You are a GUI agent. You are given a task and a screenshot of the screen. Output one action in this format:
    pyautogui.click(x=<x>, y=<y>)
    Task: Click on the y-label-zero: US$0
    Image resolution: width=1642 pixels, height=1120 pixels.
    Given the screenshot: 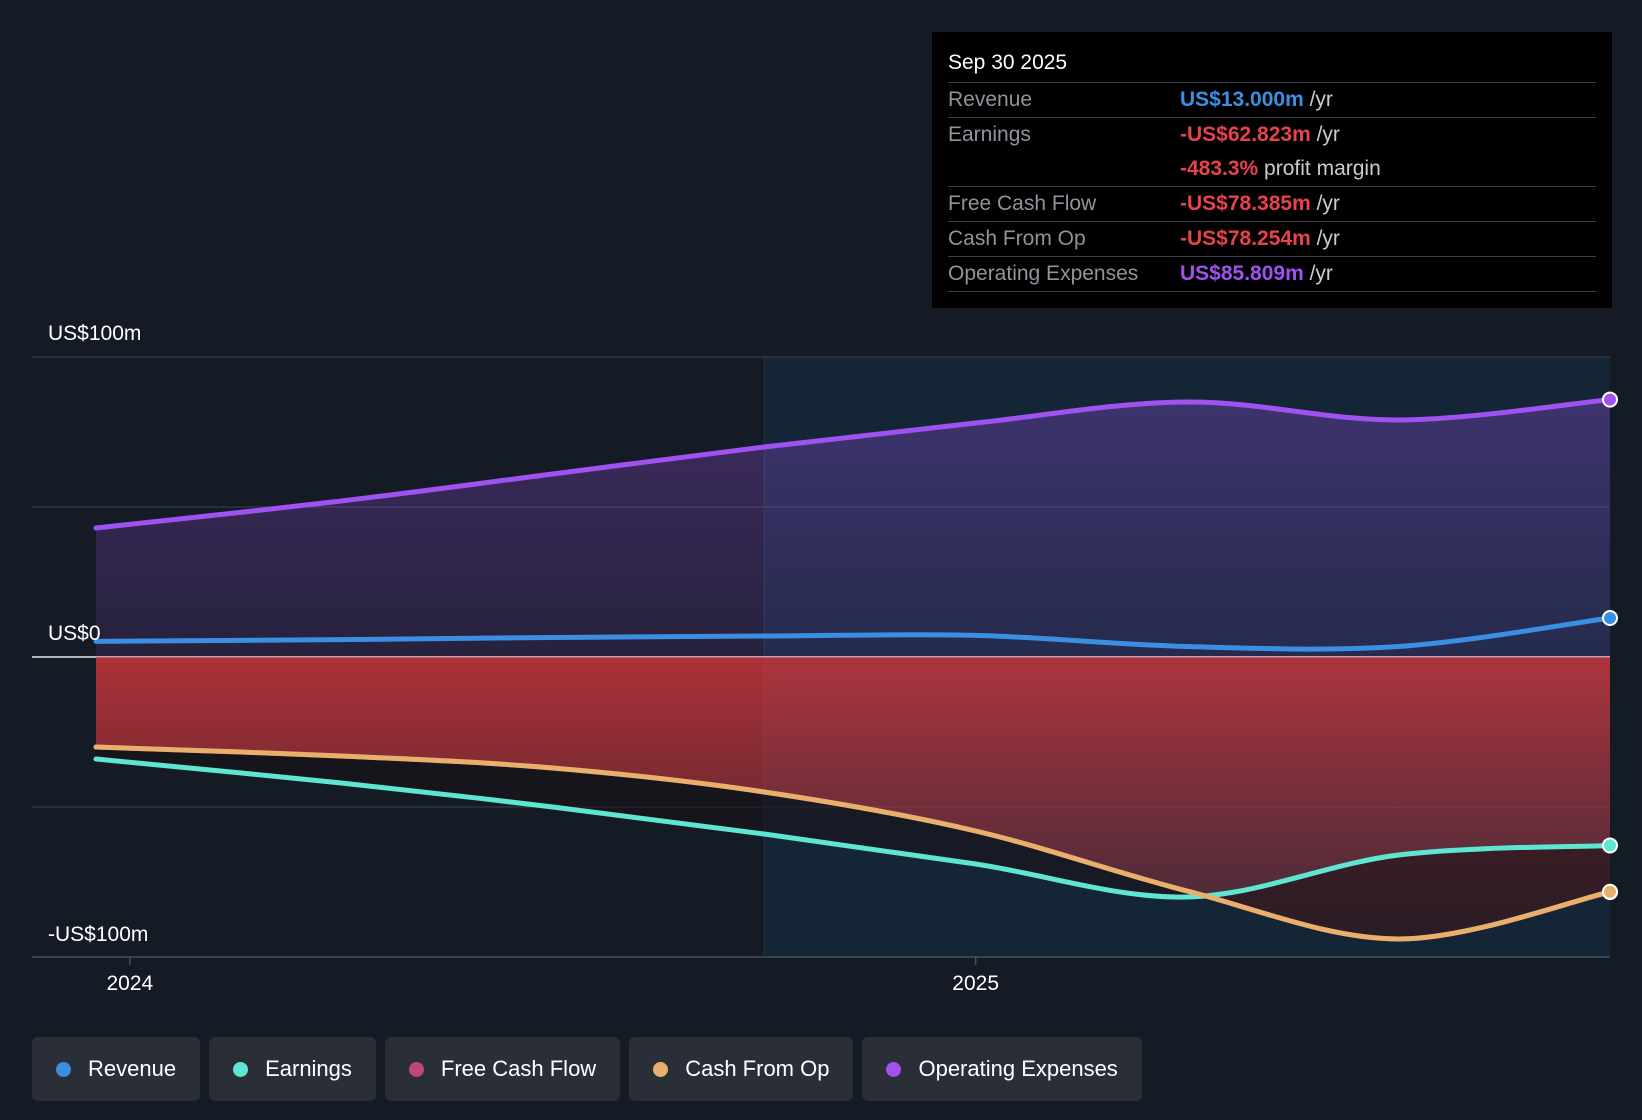 What is the action you would take?
    pyautogui.click(x=74, y=633)
    